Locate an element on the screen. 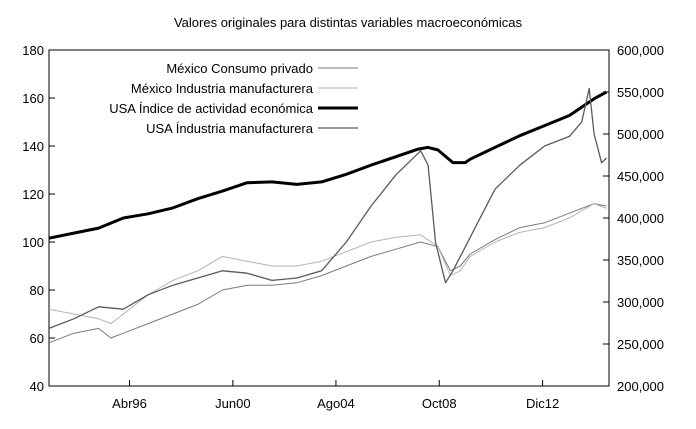  y-right-tick-label: 500,000 is located at coordinates (640, 134).